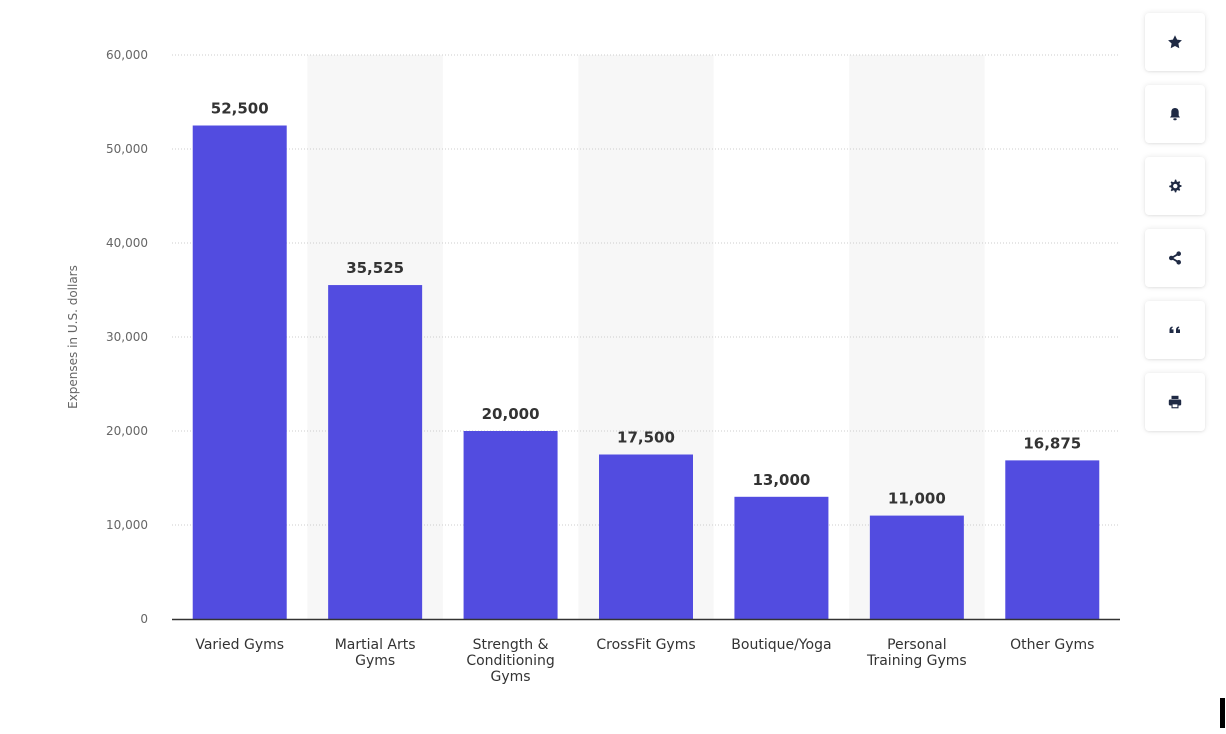  I want to click on y-tick-label: 40,000, so click(127, 243).